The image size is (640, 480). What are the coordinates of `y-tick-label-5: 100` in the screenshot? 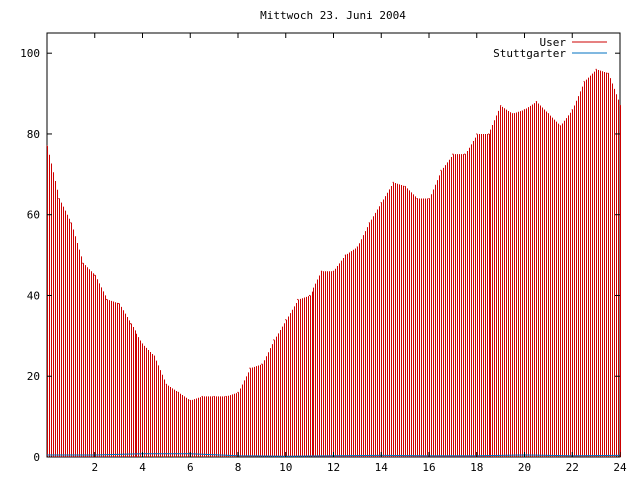 It's located at (30, 53).